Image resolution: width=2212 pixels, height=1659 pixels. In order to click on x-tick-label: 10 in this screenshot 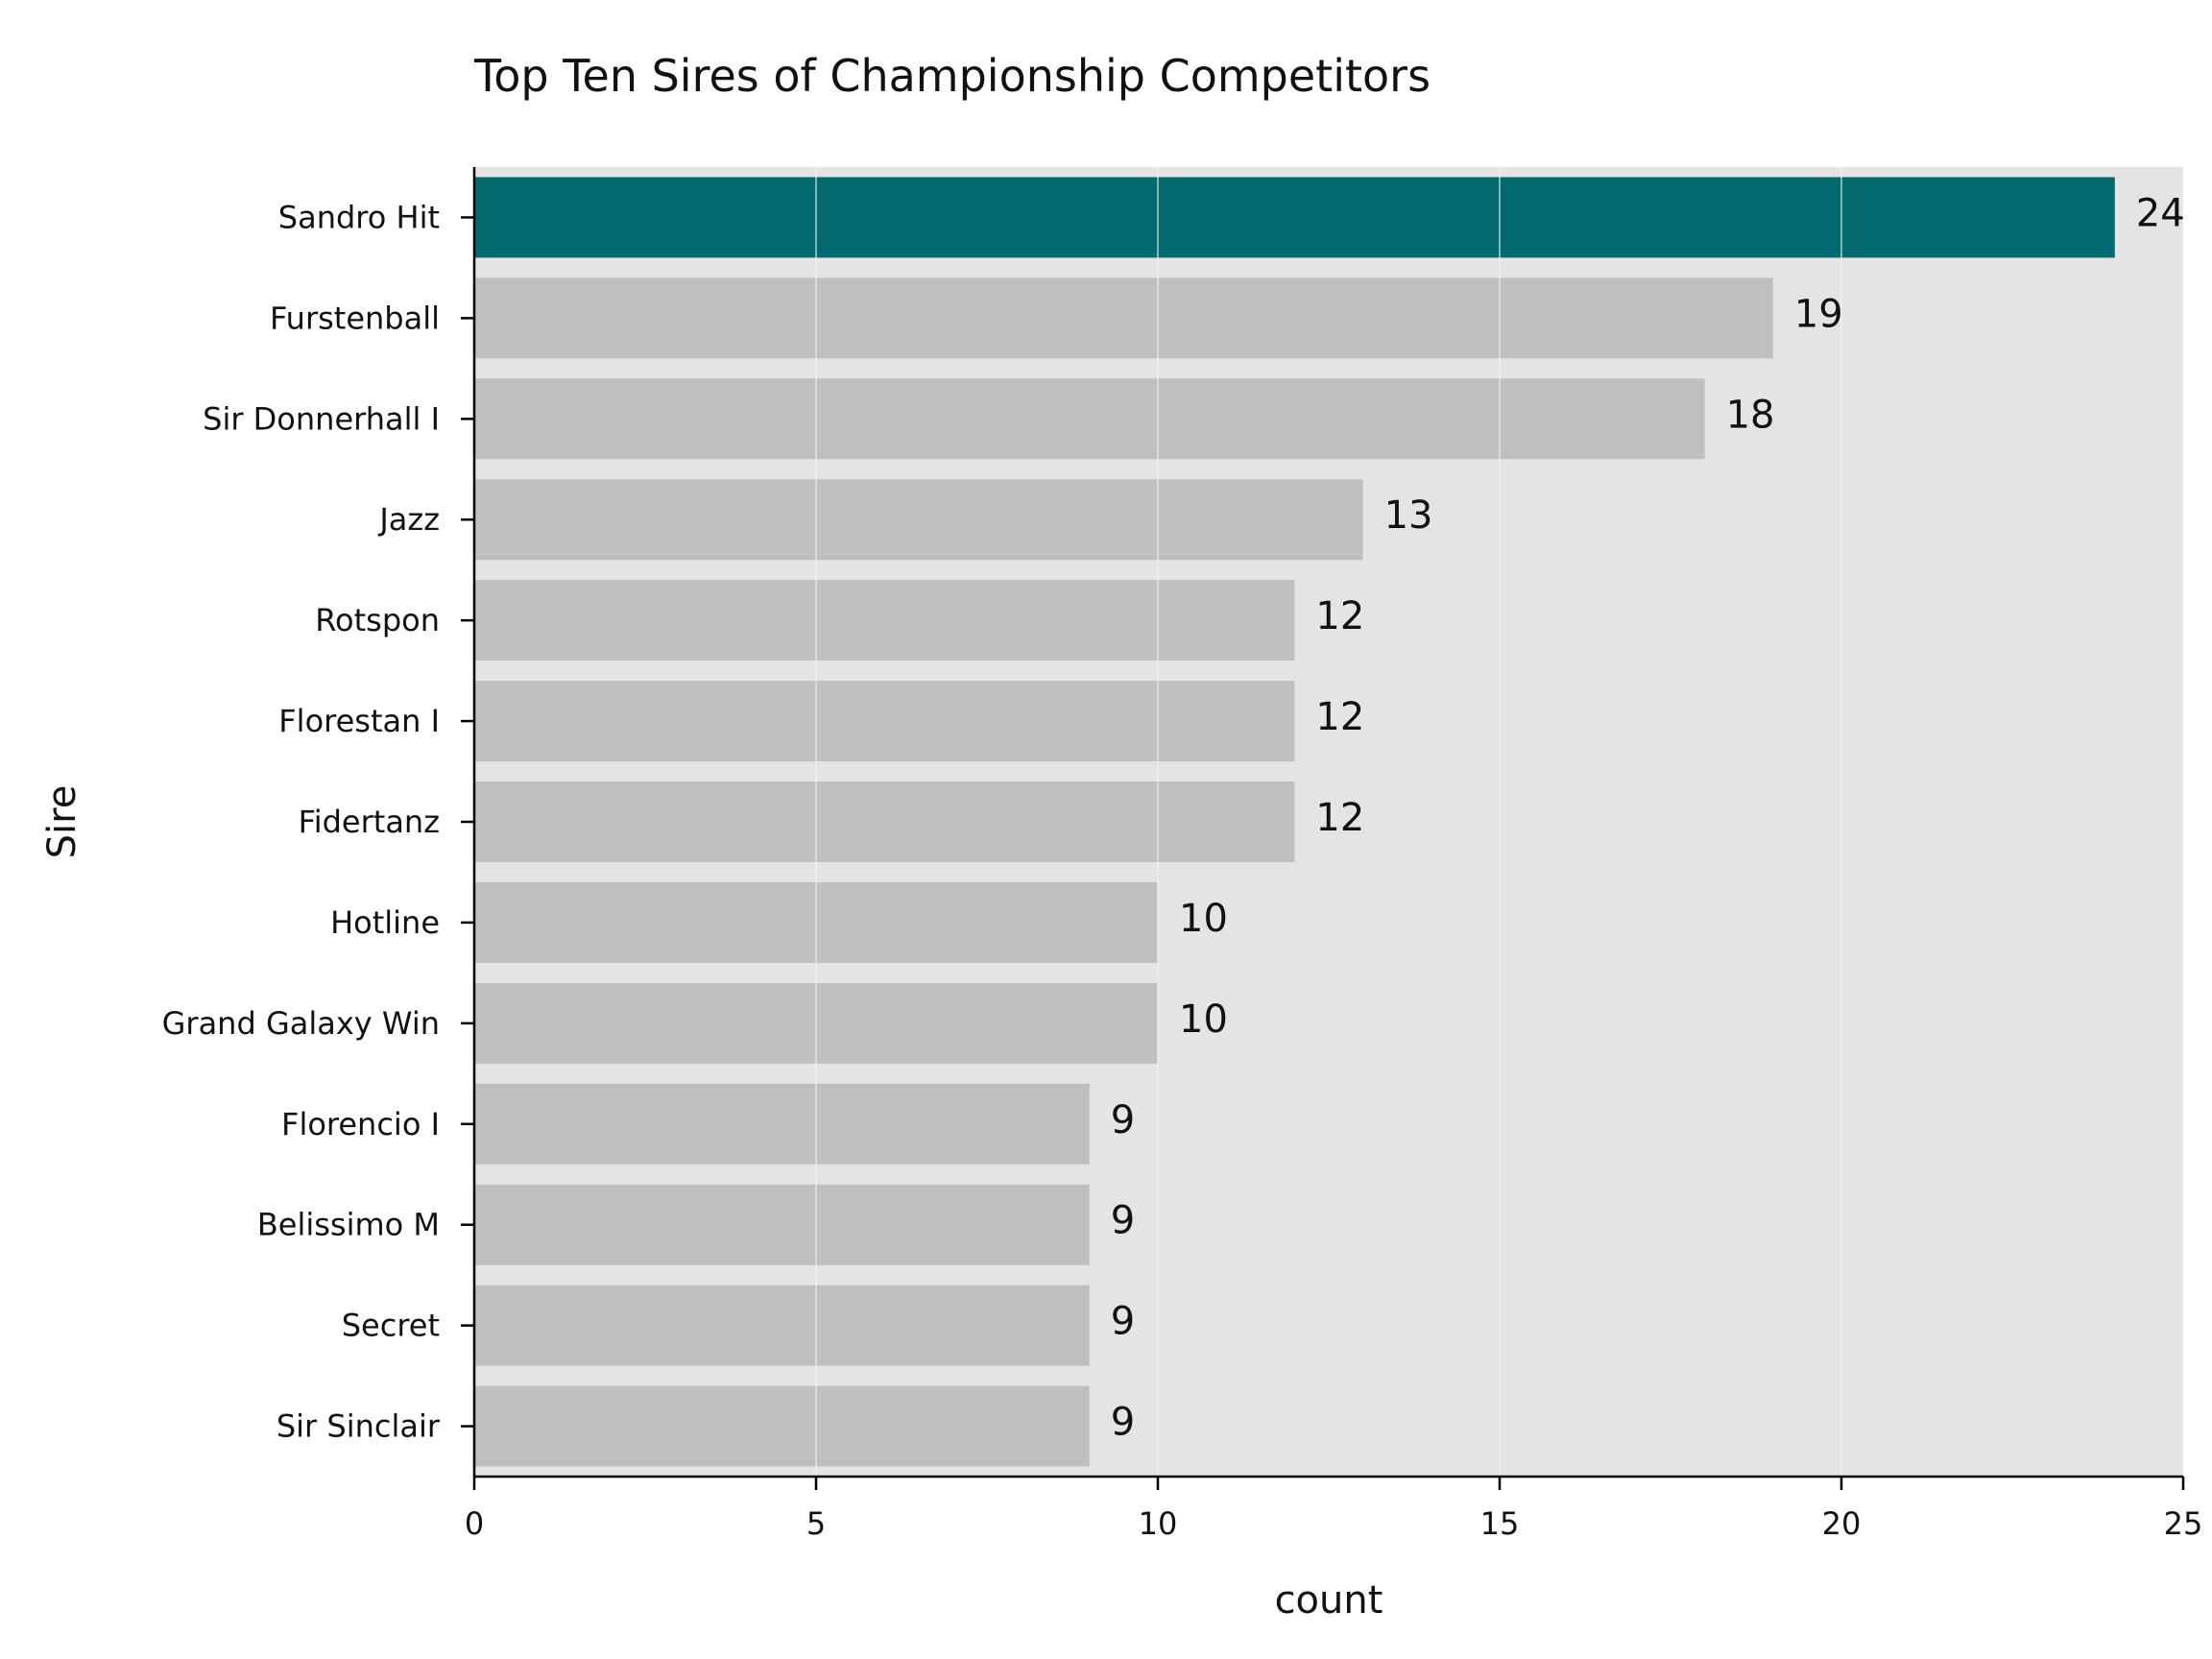, I will do `click(1158, 1523)`.